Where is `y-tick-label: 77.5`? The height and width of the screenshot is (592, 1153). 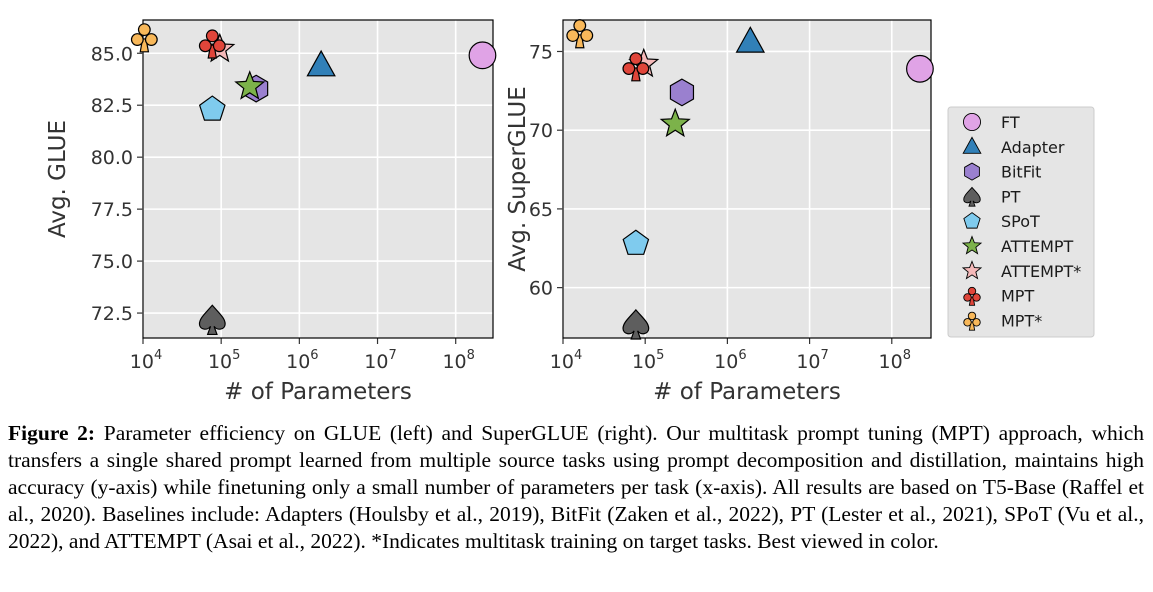
y-tick-label: 77.5 is located at coordinates (112, 210).